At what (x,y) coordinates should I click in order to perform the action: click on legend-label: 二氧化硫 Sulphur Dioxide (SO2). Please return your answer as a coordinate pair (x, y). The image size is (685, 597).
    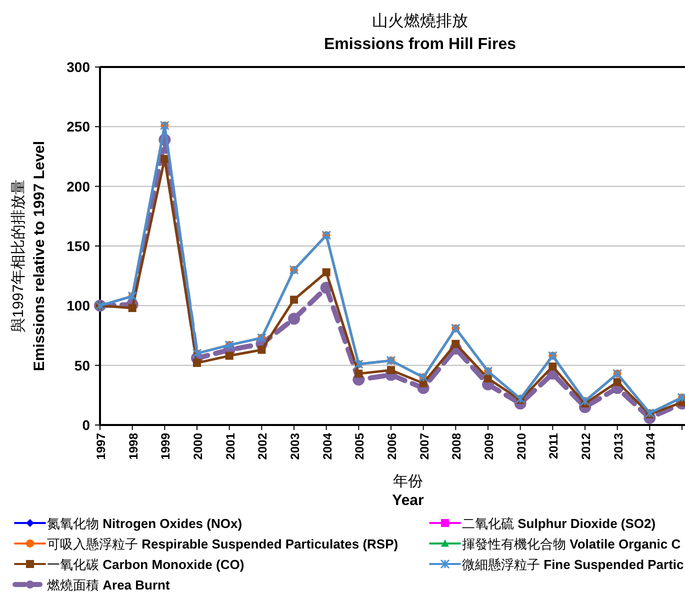
    Looking at the image, I should click on (559, 523).